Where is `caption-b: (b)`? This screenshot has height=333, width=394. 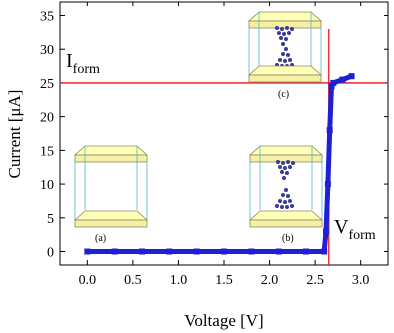
caption-b: (b) is located at coordinates (288, 238).